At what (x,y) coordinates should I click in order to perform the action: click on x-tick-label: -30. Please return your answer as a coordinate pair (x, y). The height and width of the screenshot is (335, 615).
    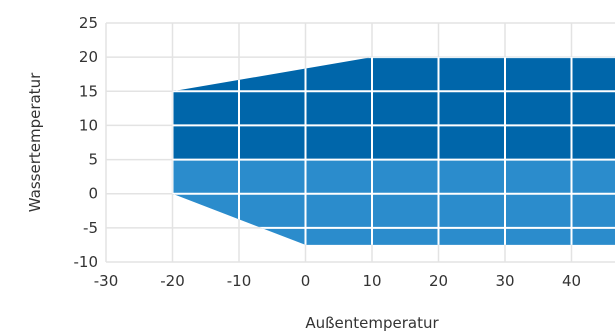
    Looking at the image, I should click on (106, 281).